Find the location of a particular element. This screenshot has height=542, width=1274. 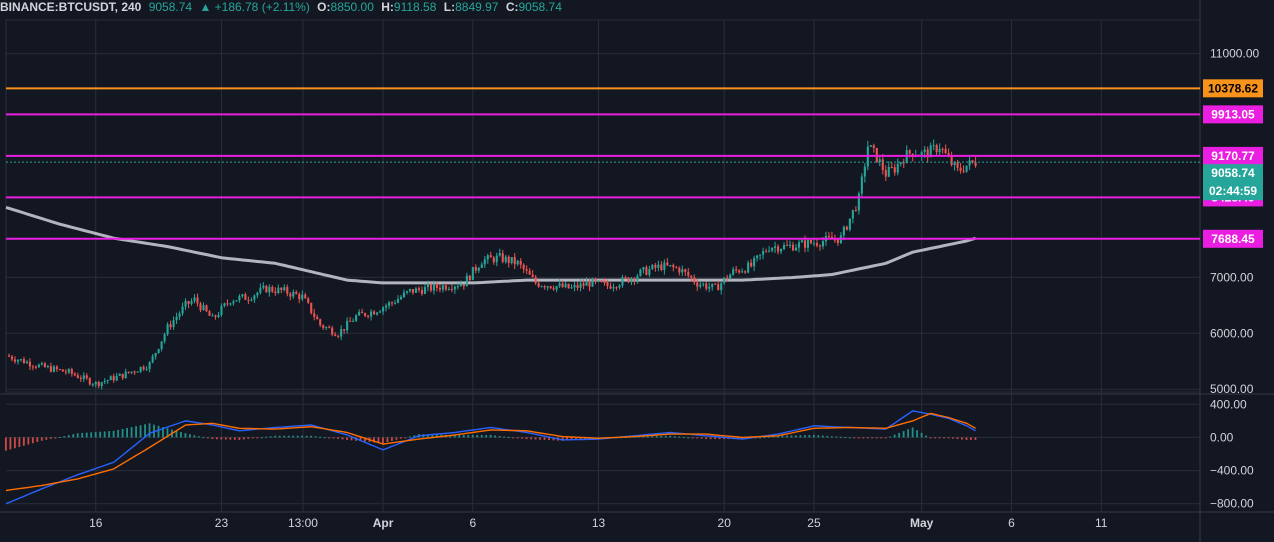

macd-y-tick-label: 400.00 is located at coordinates (1228, 404).